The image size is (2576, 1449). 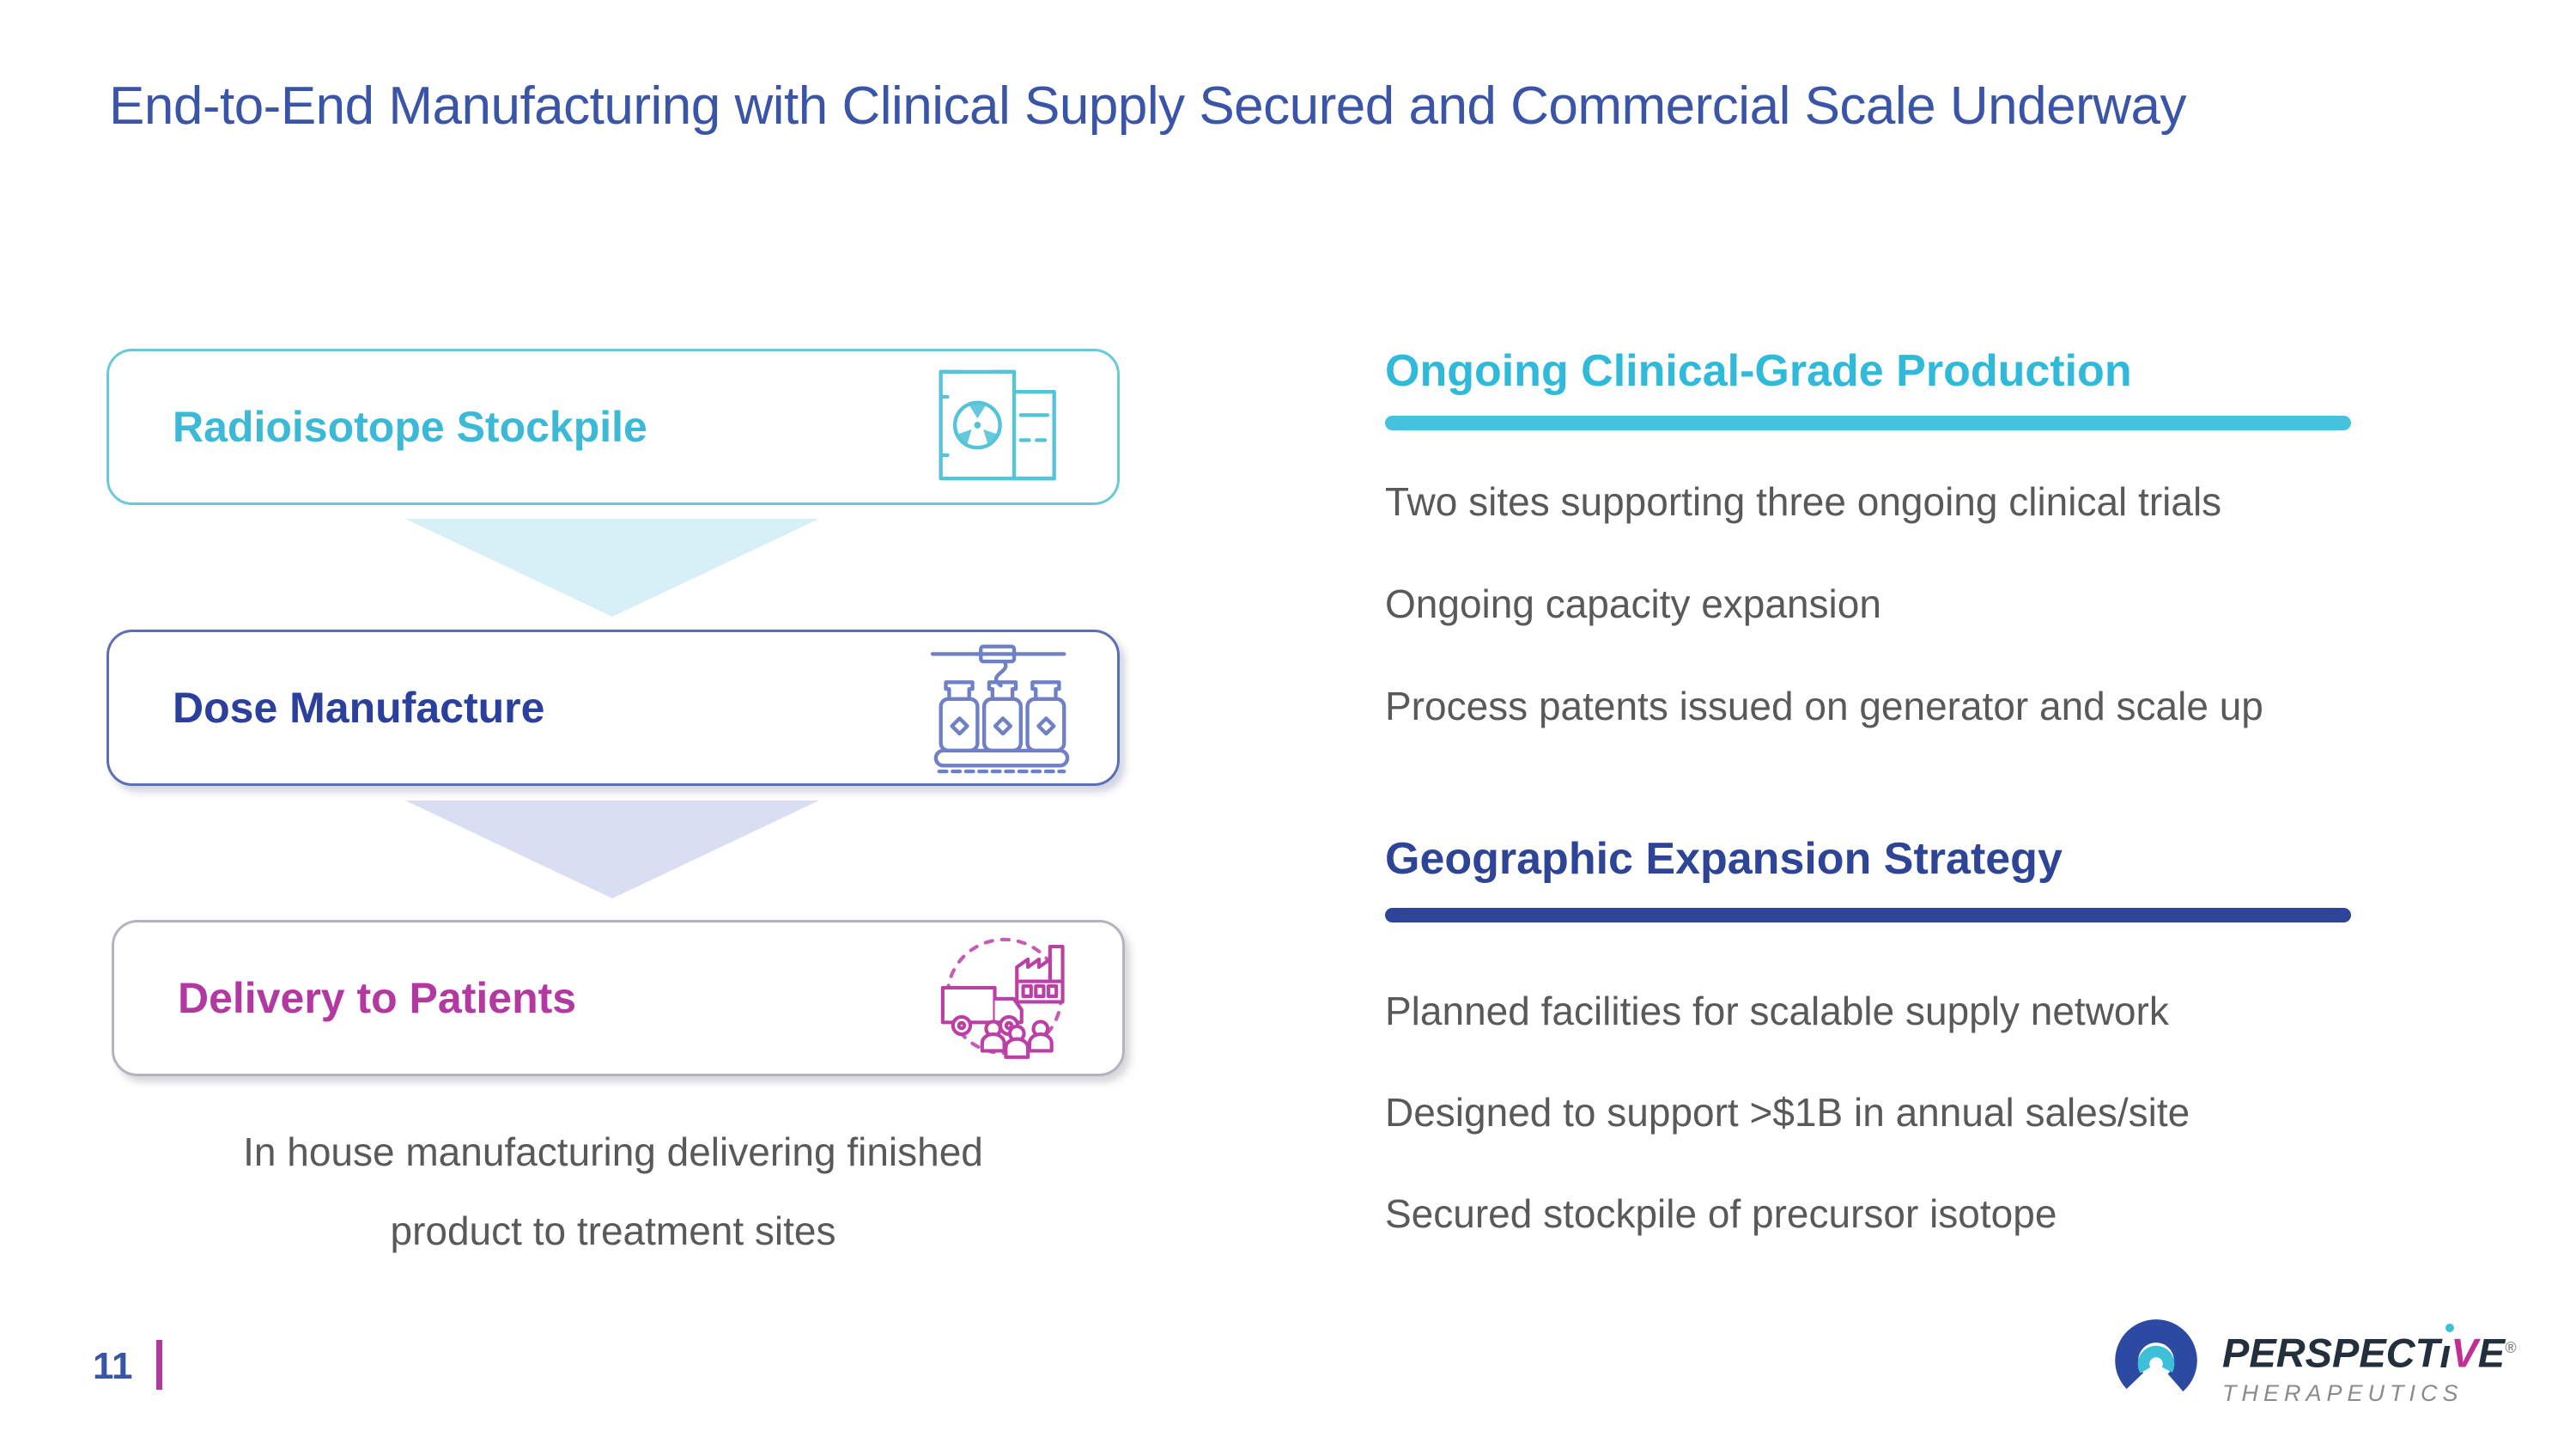 What do you see at coordinates (1005, 998) in the screenshot?
I see `distribution-network-icon` at bounding box center [1005, 998].